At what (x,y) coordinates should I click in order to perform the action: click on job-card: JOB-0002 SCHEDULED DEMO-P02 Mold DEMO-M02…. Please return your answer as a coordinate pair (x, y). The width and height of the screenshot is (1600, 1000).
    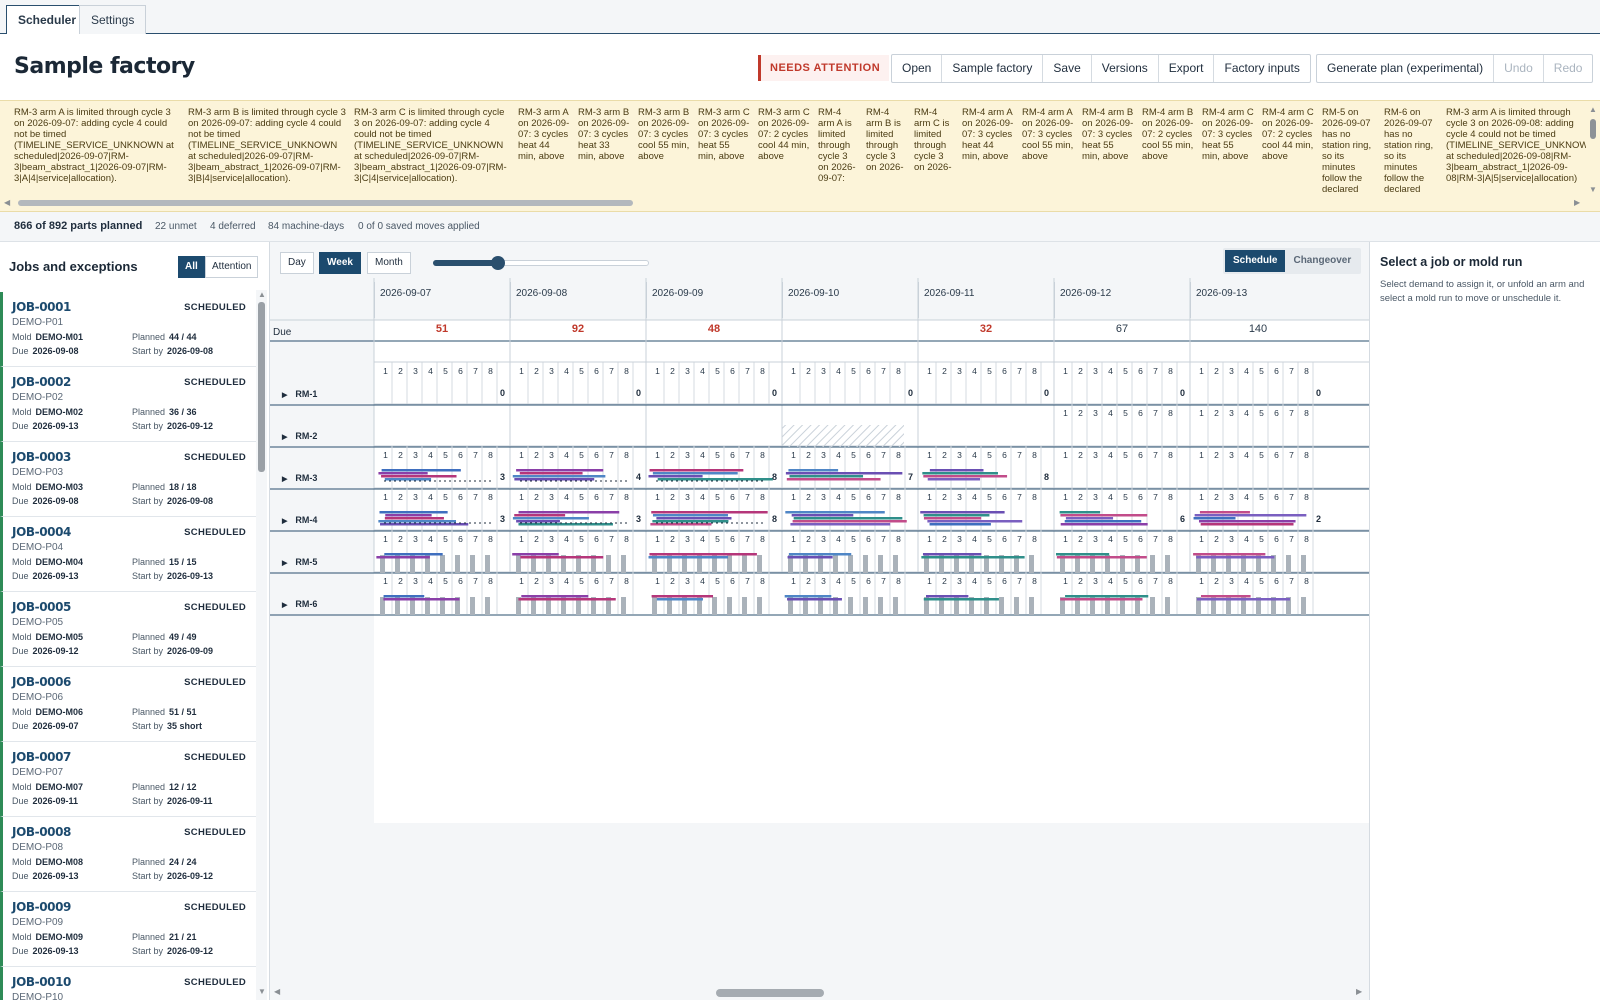
    Looking at the image, I should click on (128, 404).